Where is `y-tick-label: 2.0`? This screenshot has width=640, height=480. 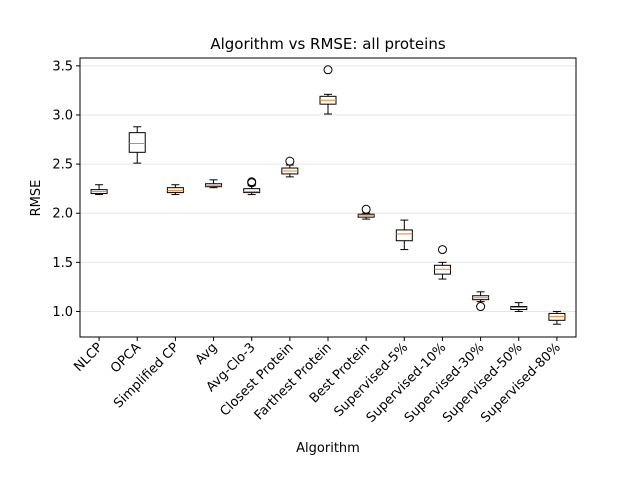
y-tick-label: 2.0 is located at coordinates (62, 214).